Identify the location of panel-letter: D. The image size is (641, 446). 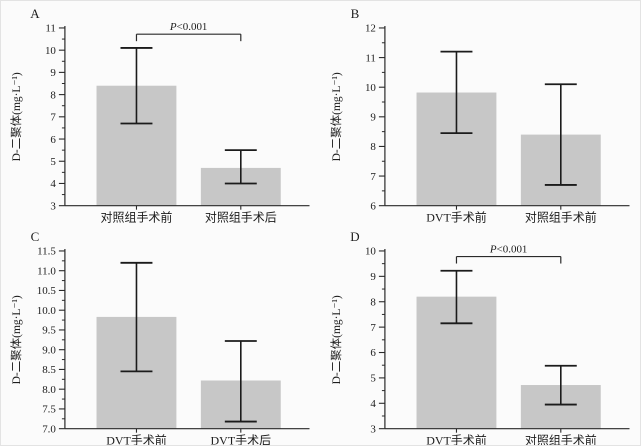
(354, 236).